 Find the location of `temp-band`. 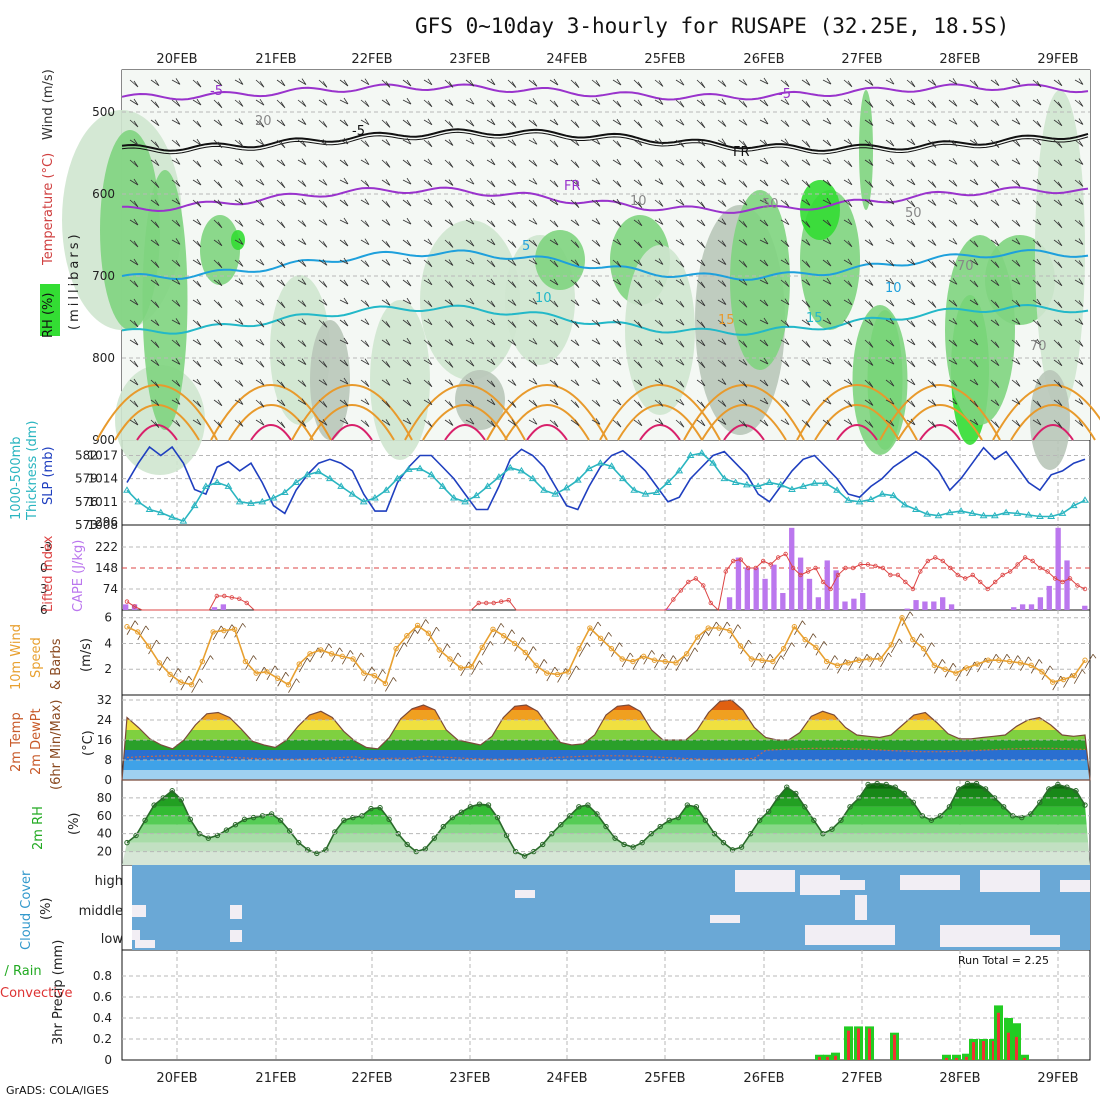

temp-band is located at coordinates (606, 735).